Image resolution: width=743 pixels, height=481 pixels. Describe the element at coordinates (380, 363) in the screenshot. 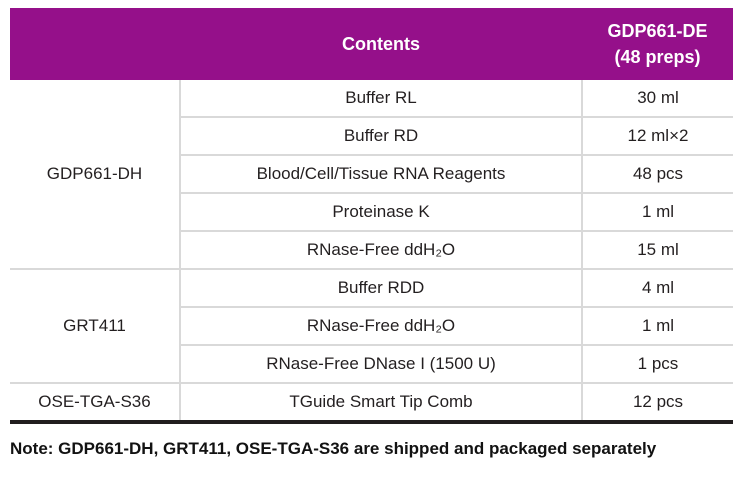

I see `contents-cell: RNase-Free DNase I (1500 U)` at that location.